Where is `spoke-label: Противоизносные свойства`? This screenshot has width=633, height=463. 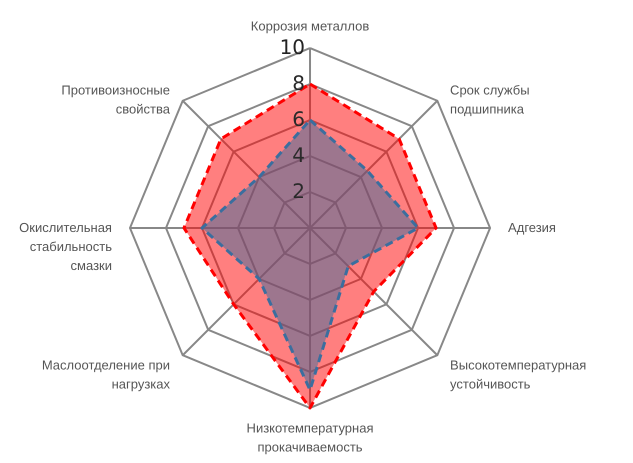
spoke-label: Противоизносные свойства is located at coordinates (116, 99).